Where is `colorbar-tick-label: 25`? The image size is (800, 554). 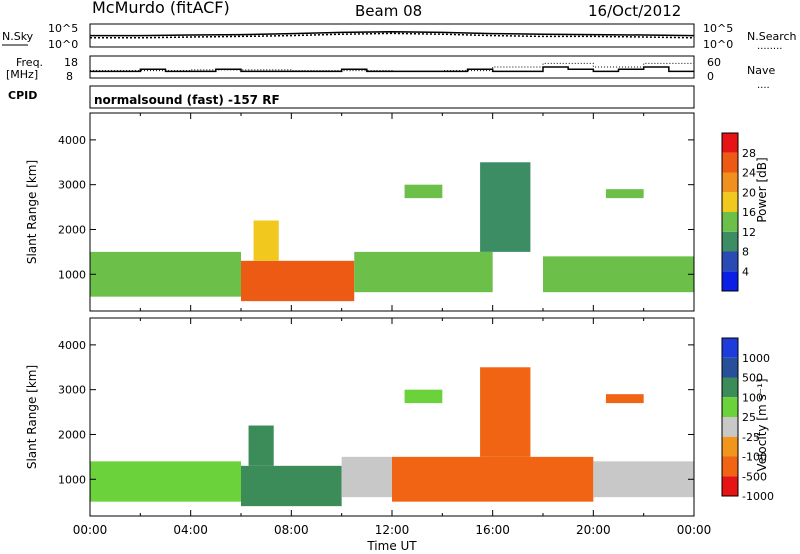 colorbar-tick-label: 25 is located at coordinates (749, 417).